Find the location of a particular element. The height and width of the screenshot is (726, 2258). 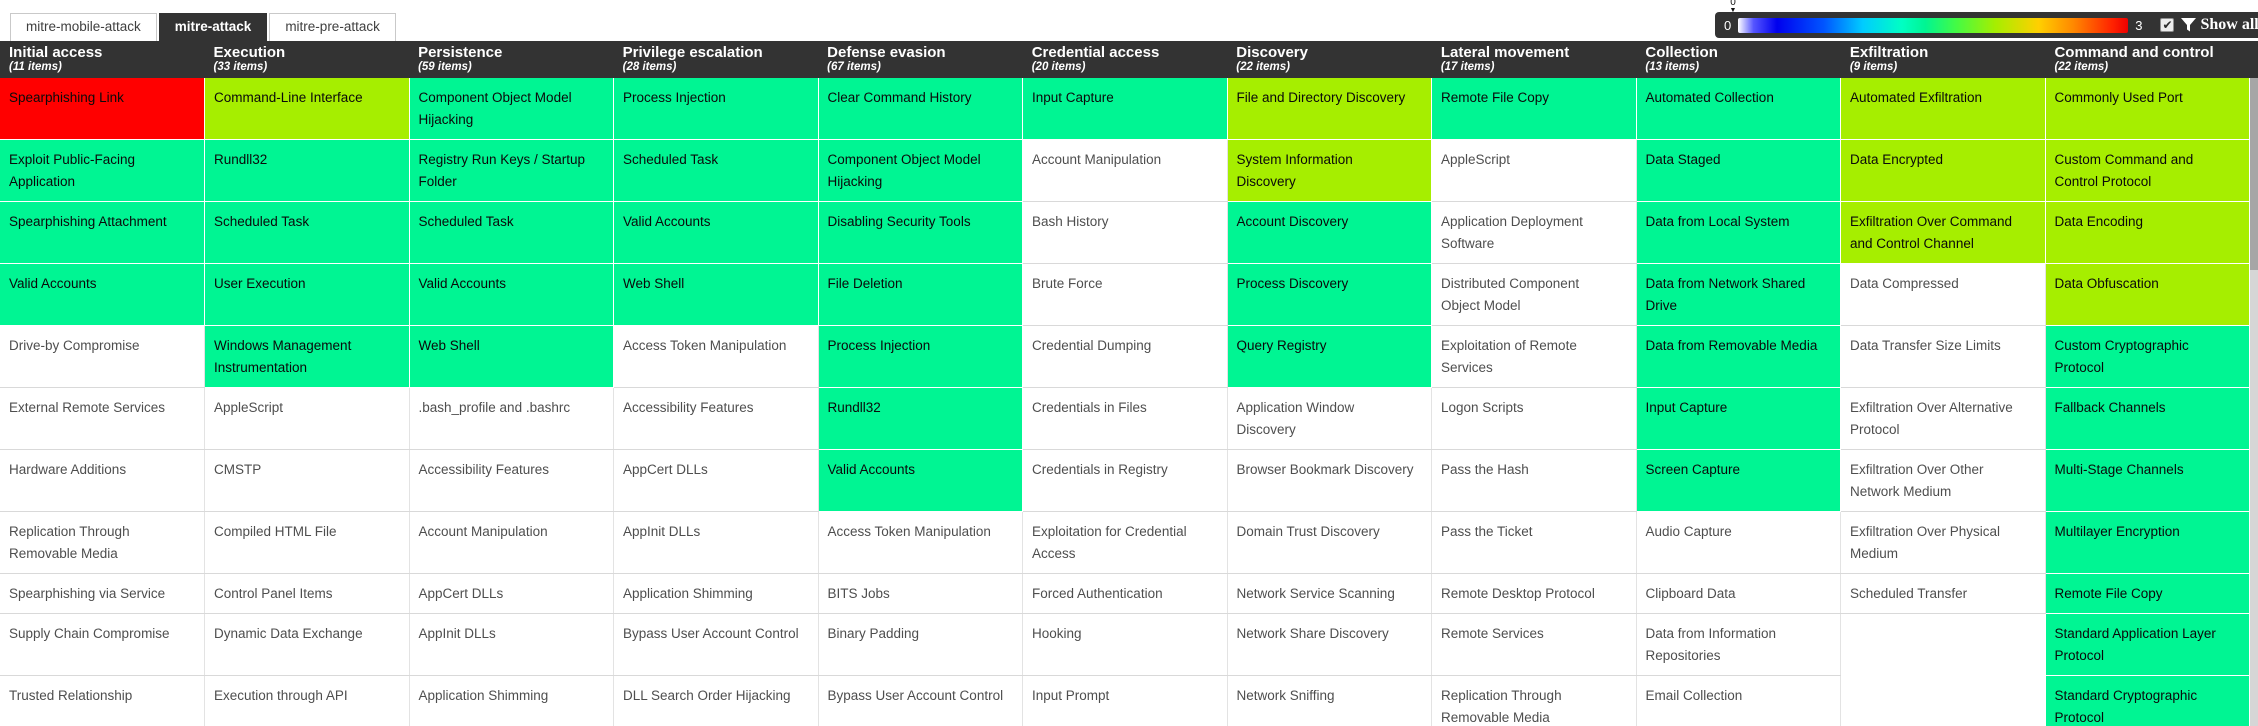

technique-cell: DLL Search Order Hijacking is located at coordinates (716, 700).